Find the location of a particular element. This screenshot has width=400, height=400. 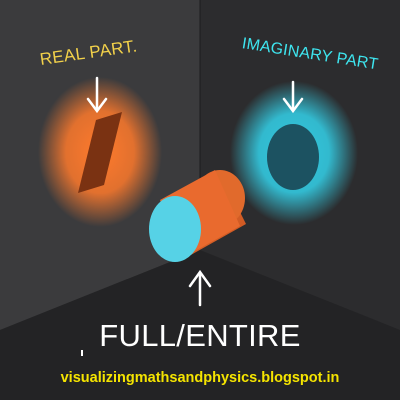

blog-url-label: visualizingmathsandphysics.blogspot.in is located at coordinates (200, 378).